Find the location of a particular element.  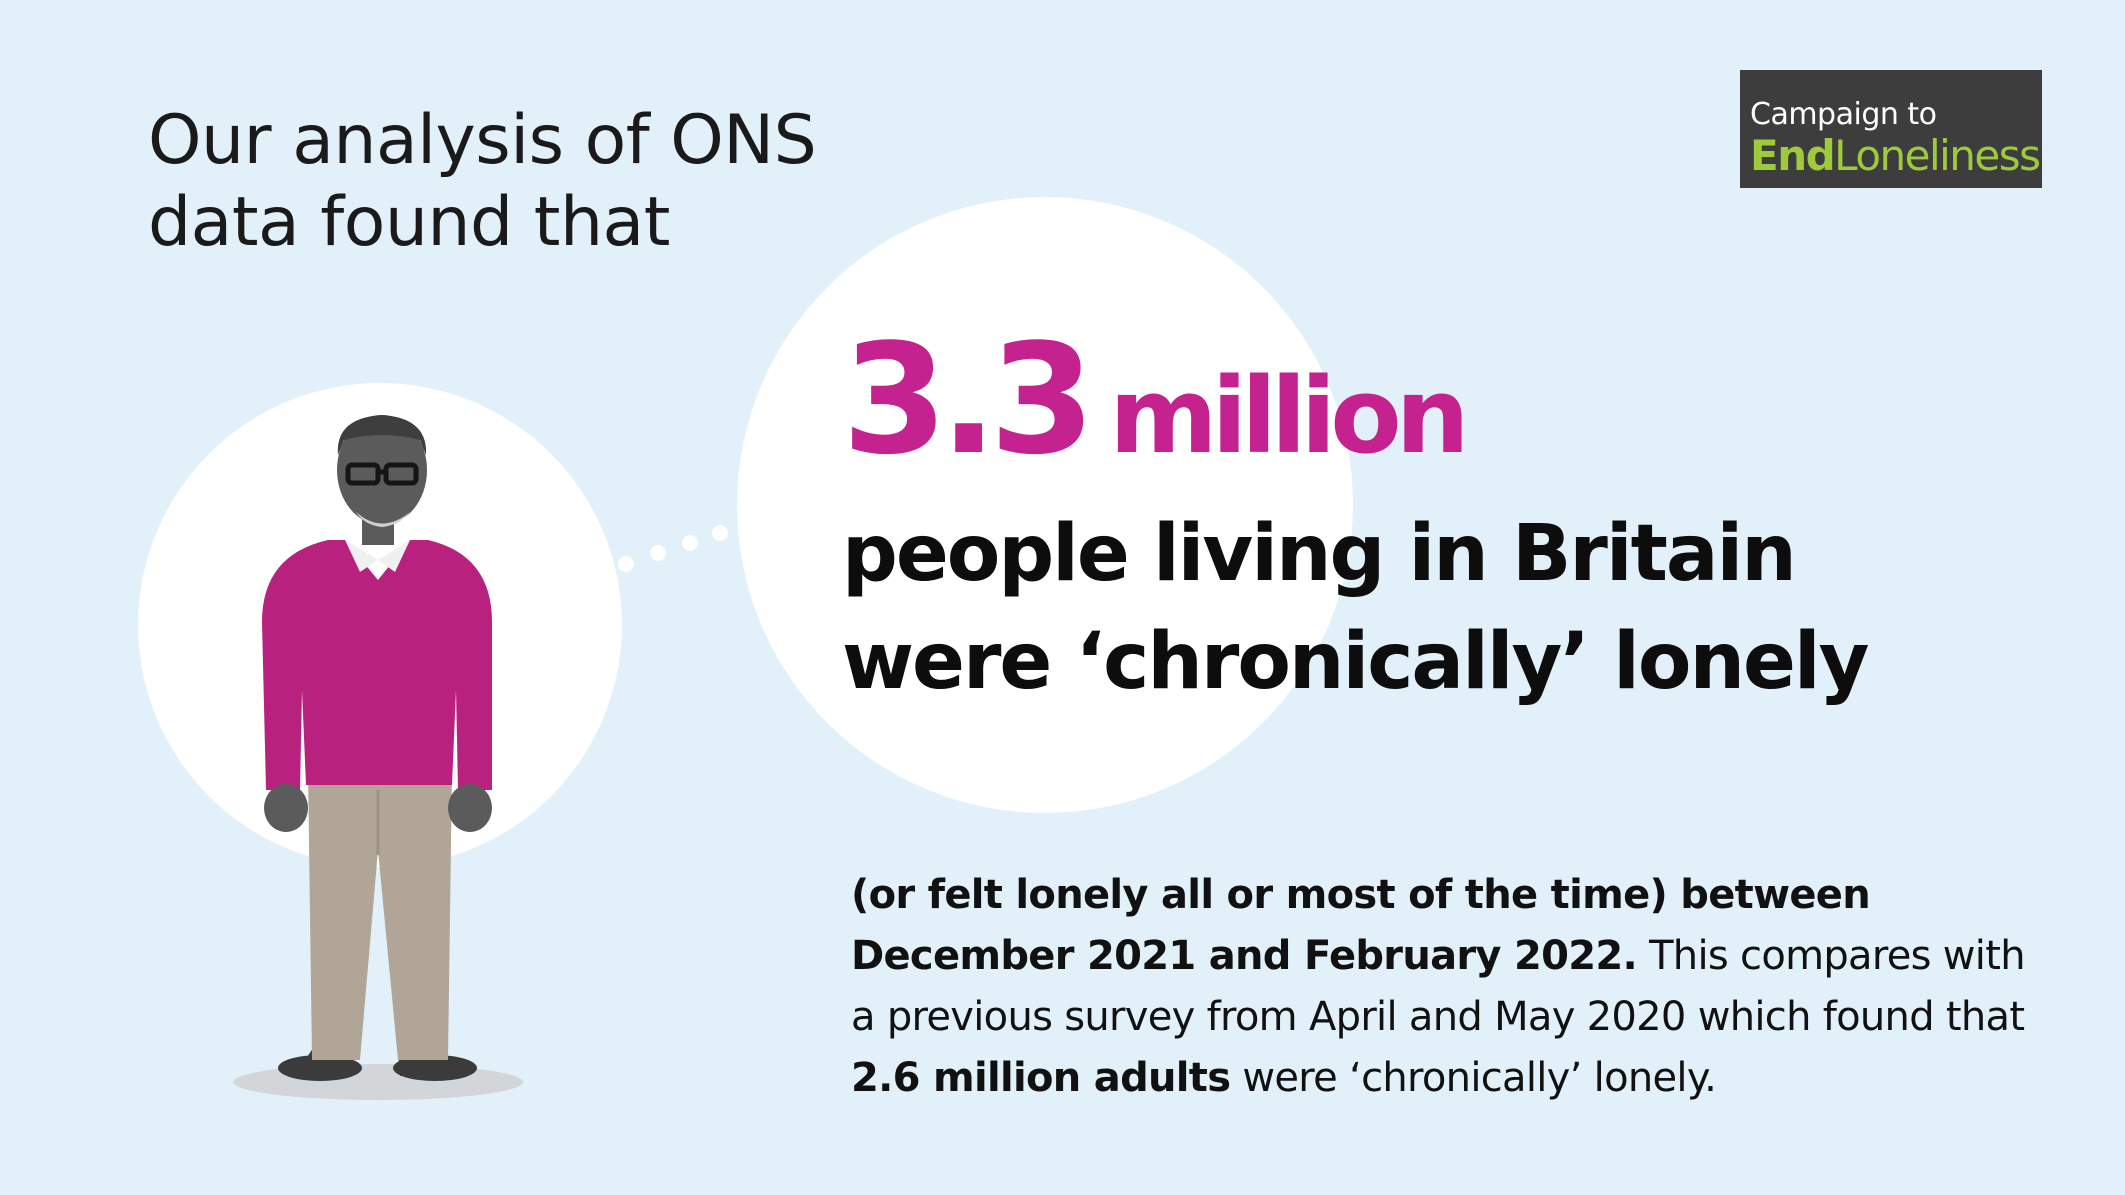

detail-text-2: were ‘chronically’ lonely. is located at coordinates (1473, 1078).